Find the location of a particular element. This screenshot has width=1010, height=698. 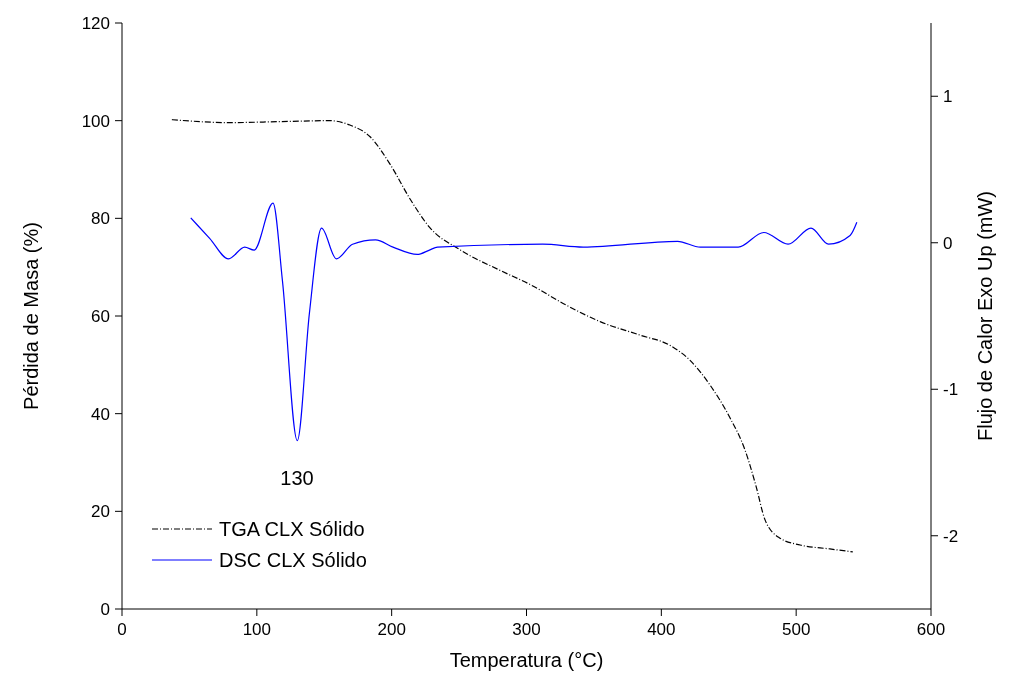

x-axis-title: Temperatura (°C) is located at coordinates (526, 660).